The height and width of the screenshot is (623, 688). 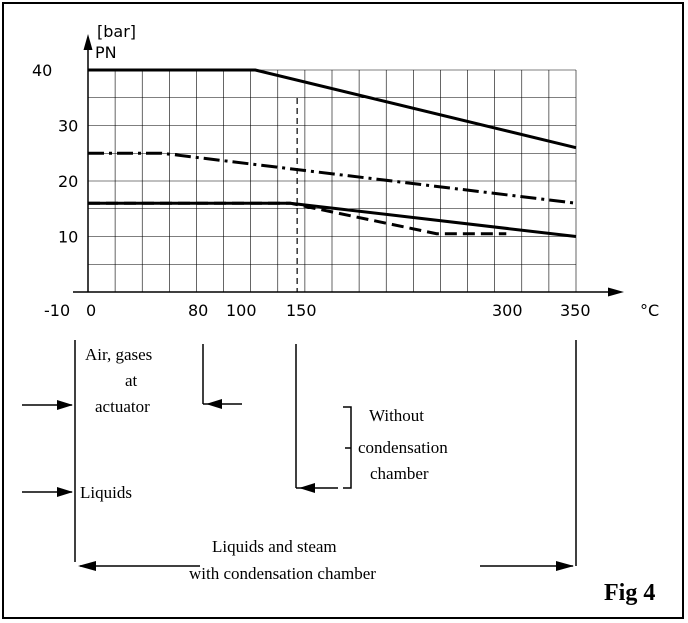 What do you see at coordinates (122, 406) in the screenshot?
I see `annotation-air-line3: actuator` at bounding box center [122, 406].